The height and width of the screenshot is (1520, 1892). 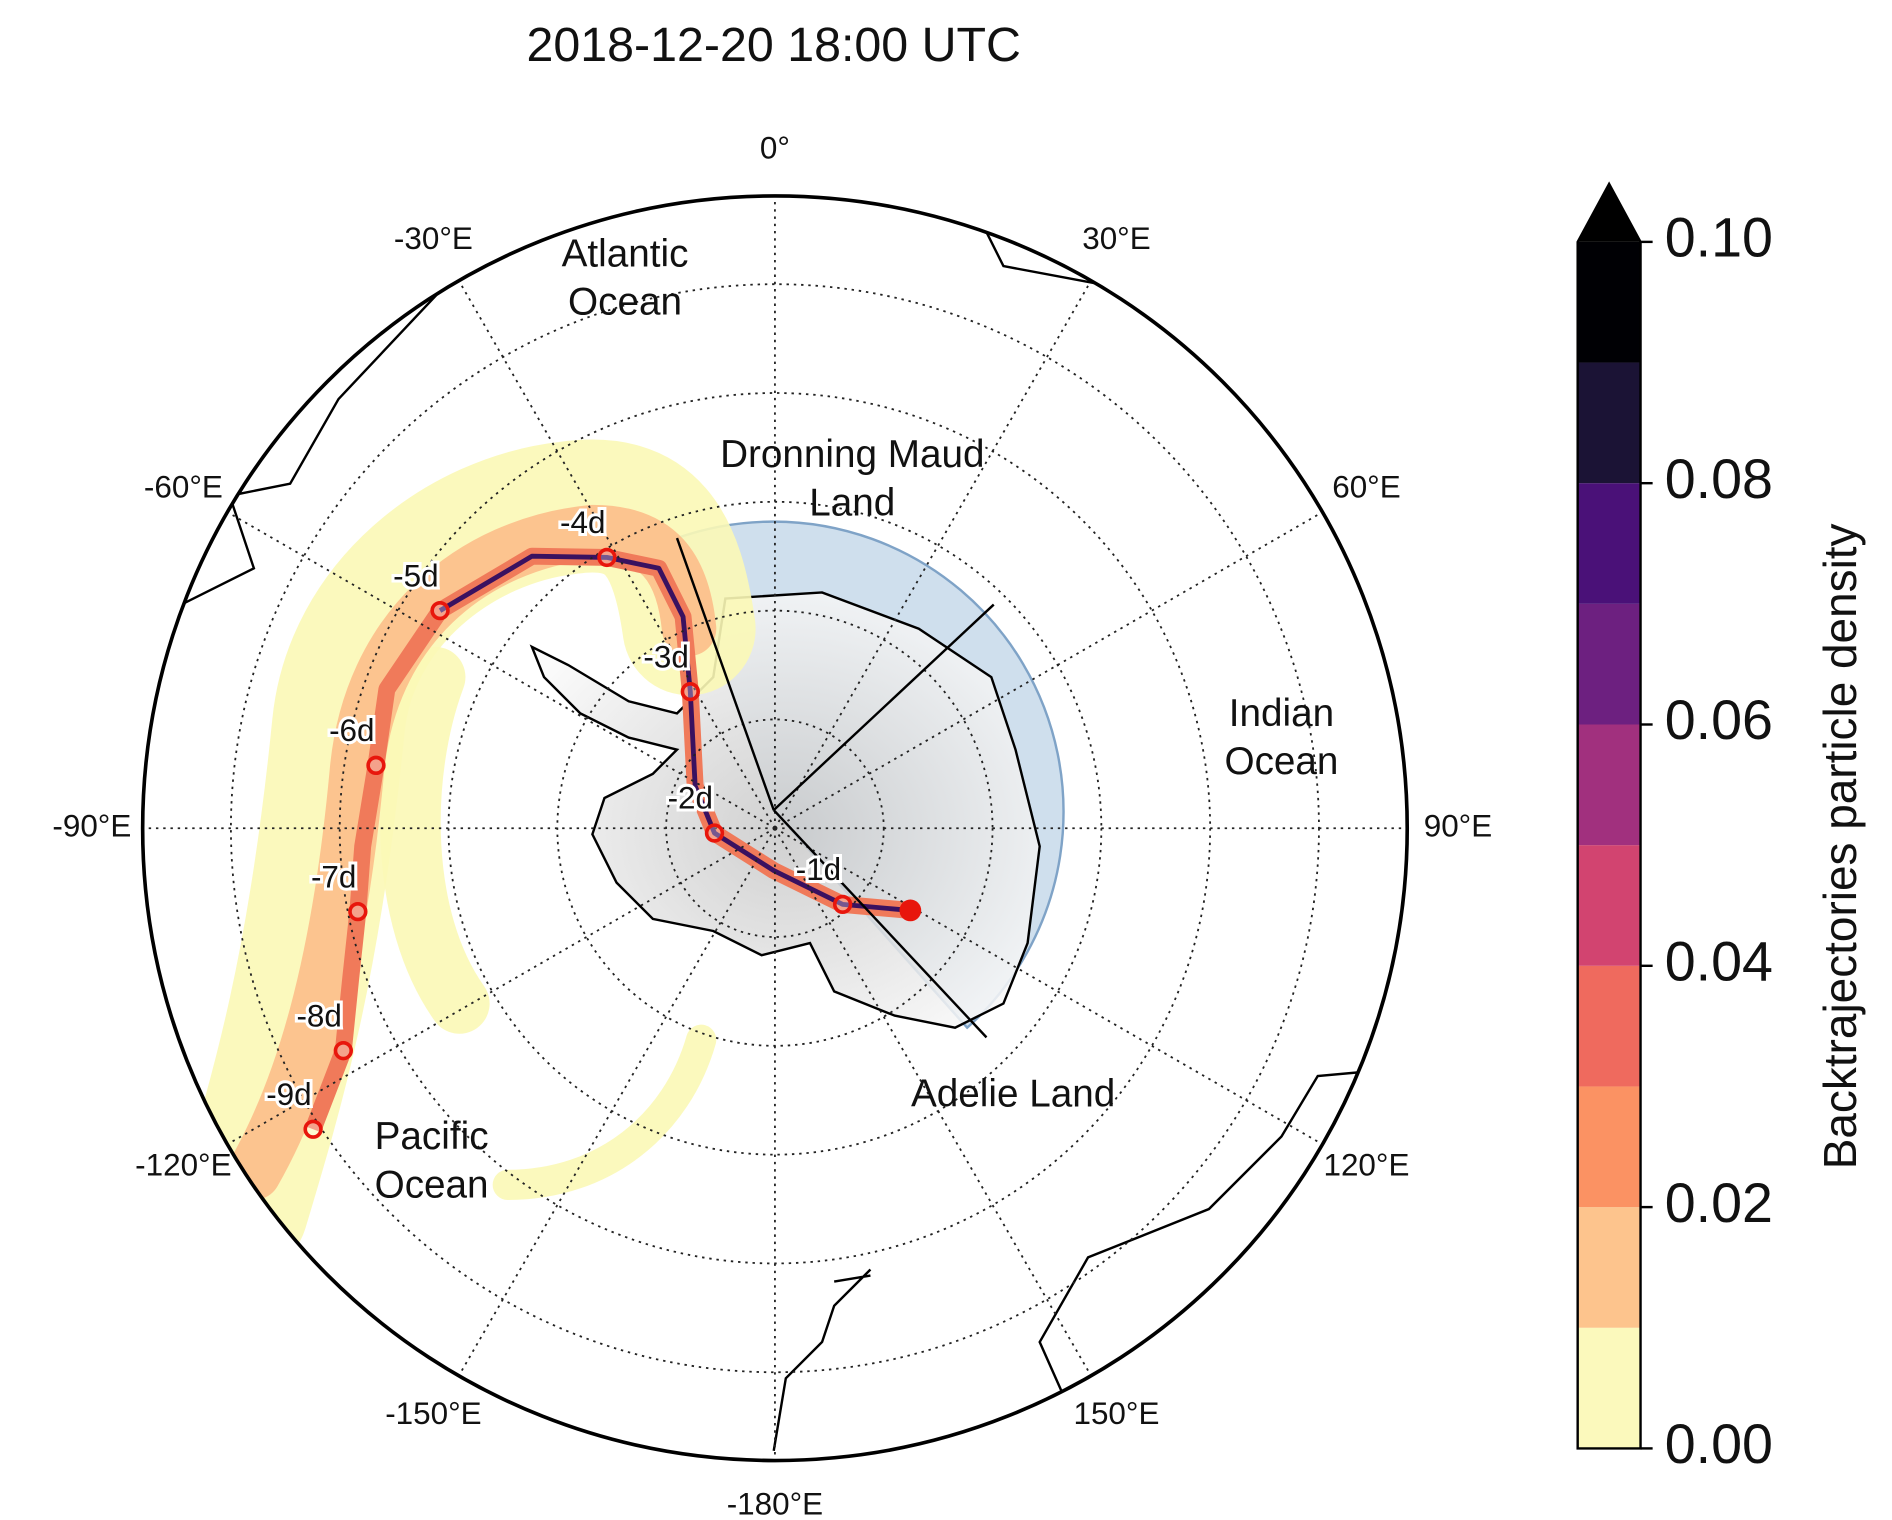 What do you see at coordinates (1366, 1165) in the screenshot?
I see `longitude-label: 120°E` at bounding box center [1366, 1165].